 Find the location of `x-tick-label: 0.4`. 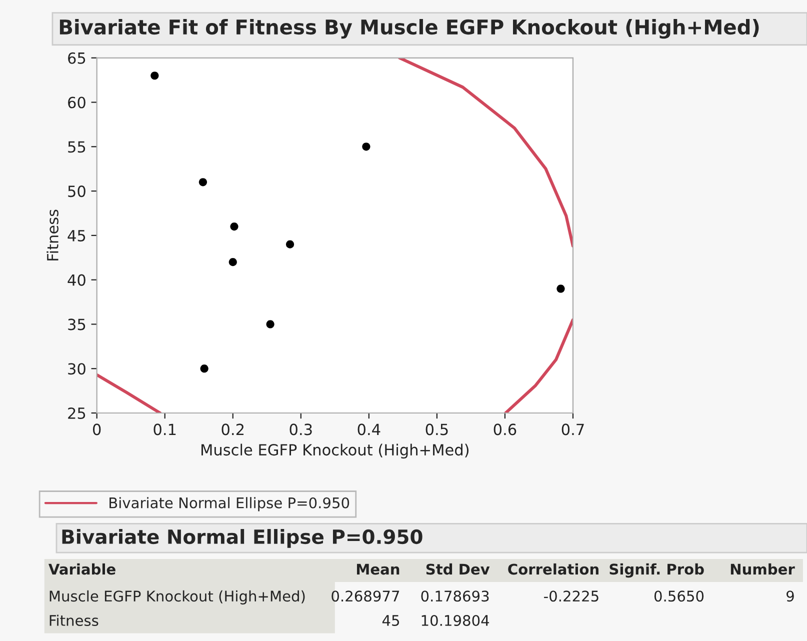

x-tick-label: 0.4 is located at coordinates (369, 430).